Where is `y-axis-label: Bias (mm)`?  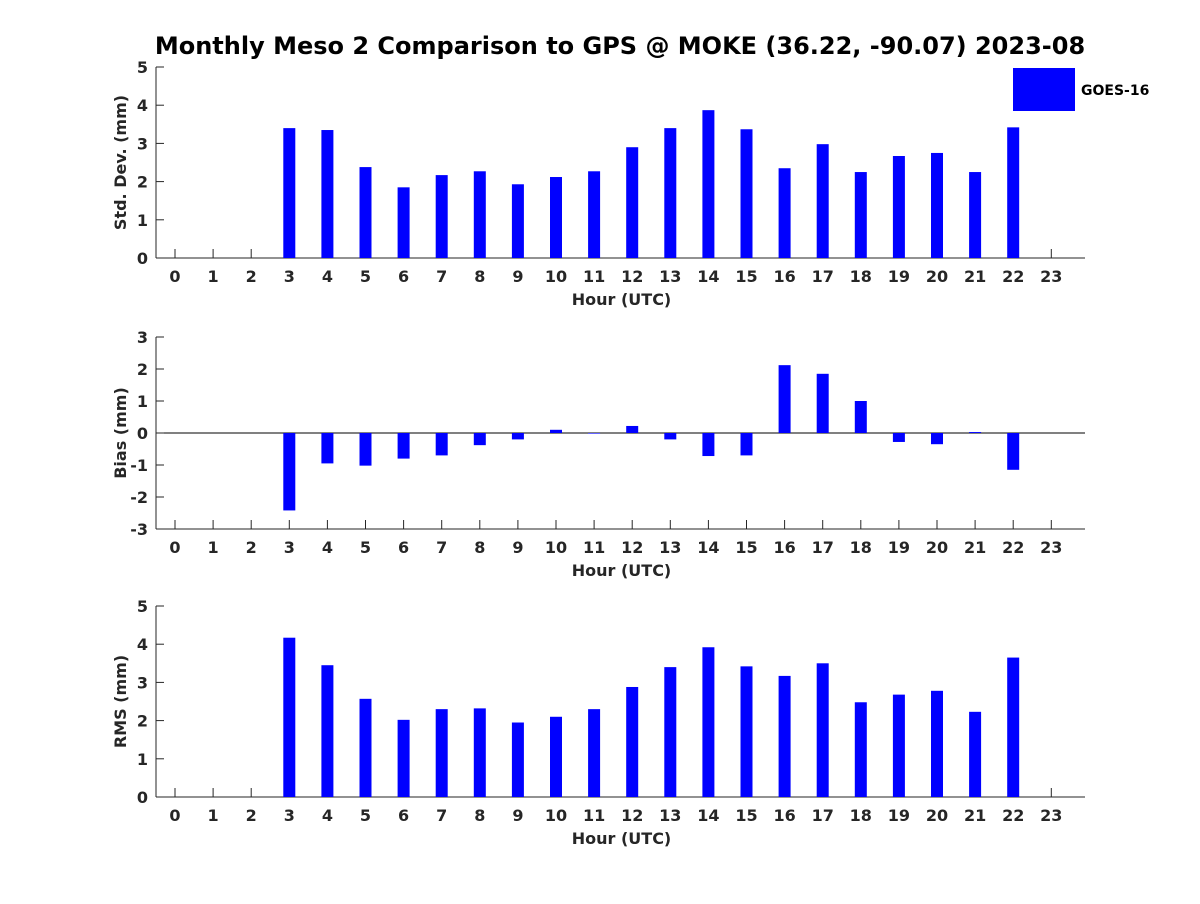
y-axis-label: Bias (mm) is located at coordinates (120, 433).